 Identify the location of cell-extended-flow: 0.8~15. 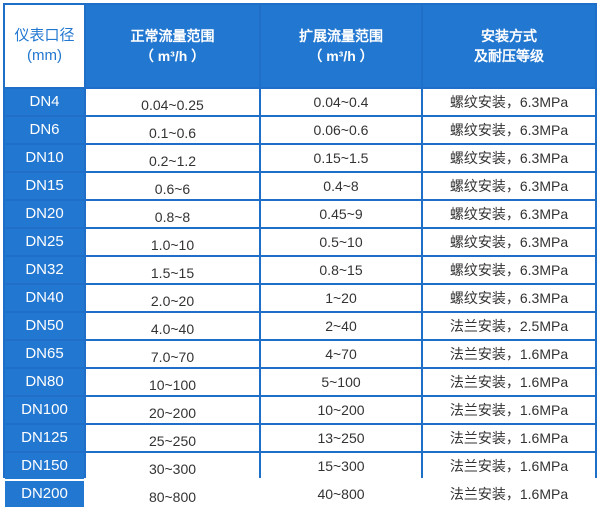
(341, 270).